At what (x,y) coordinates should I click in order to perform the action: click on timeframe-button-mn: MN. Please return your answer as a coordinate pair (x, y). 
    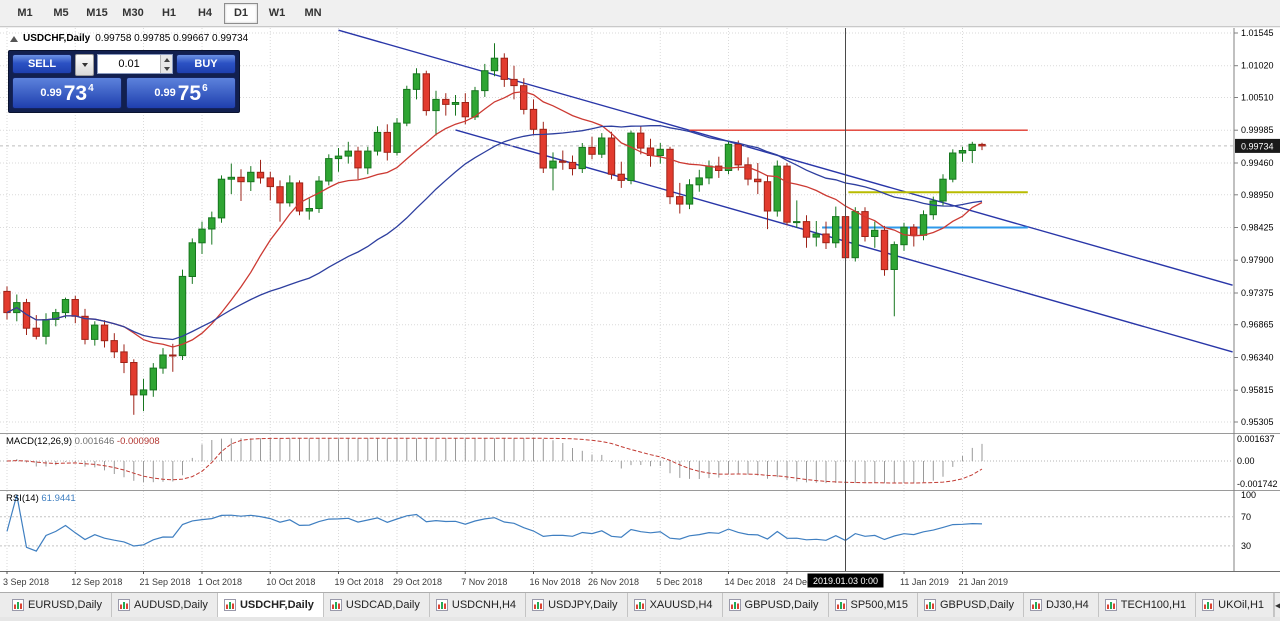
    Looking at the image, I should click on (313, 12).